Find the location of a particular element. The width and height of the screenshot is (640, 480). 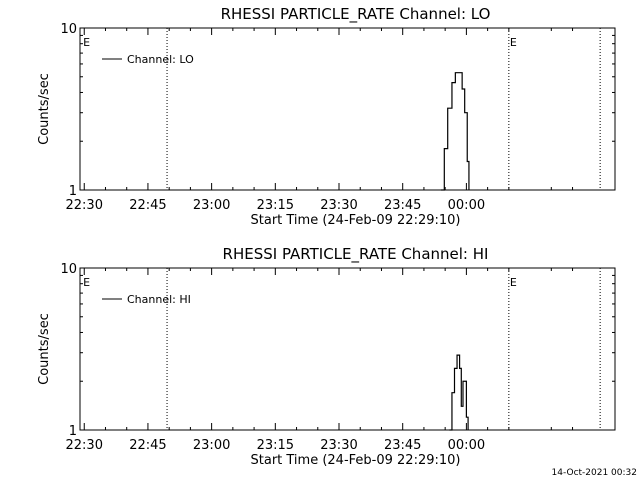

legend-entry: Channel: HI is located at coordinates (159, 299).